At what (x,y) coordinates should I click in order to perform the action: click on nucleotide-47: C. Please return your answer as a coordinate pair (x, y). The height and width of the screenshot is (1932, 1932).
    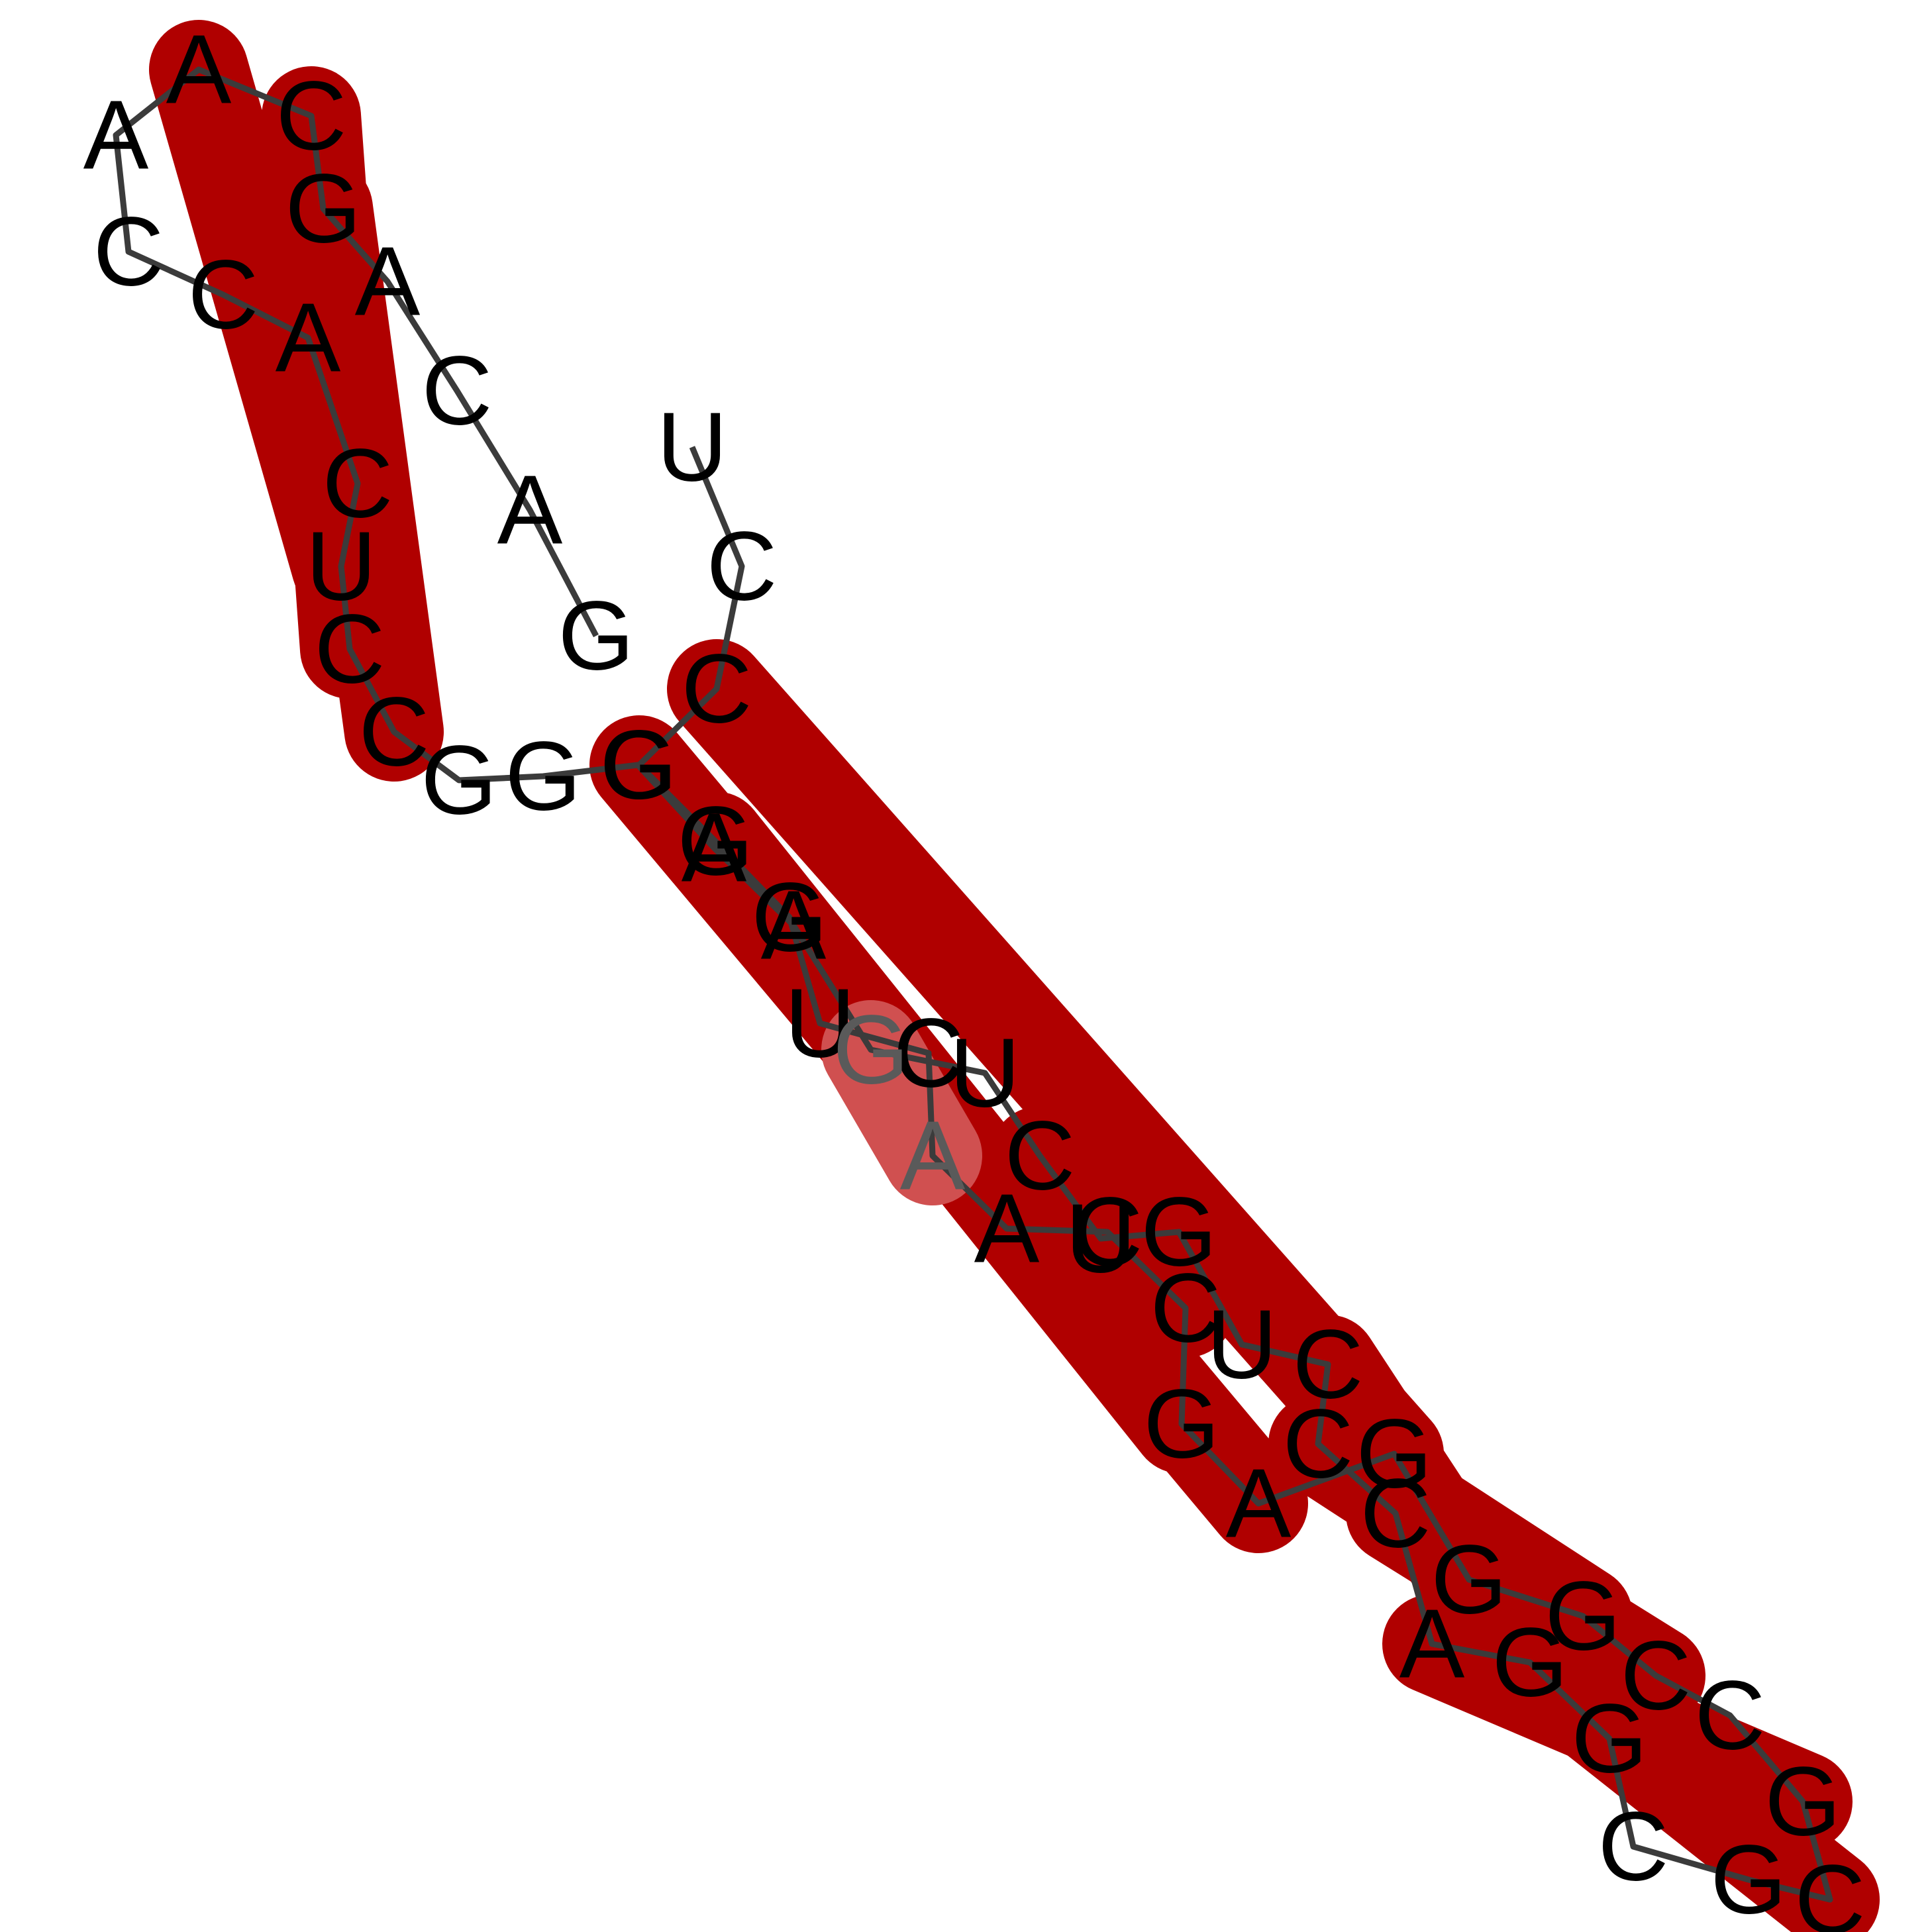
    Looking at the image, I should click on (128, 252).